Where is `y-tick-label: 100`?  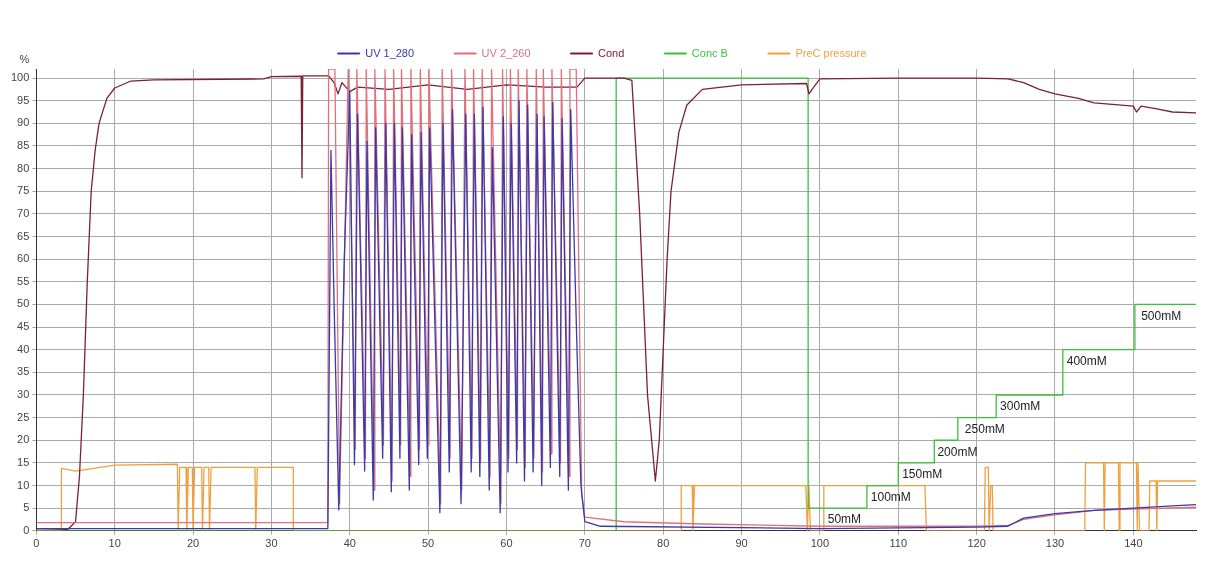 y-tick-label: 100 is located at coordinates (20, 77).